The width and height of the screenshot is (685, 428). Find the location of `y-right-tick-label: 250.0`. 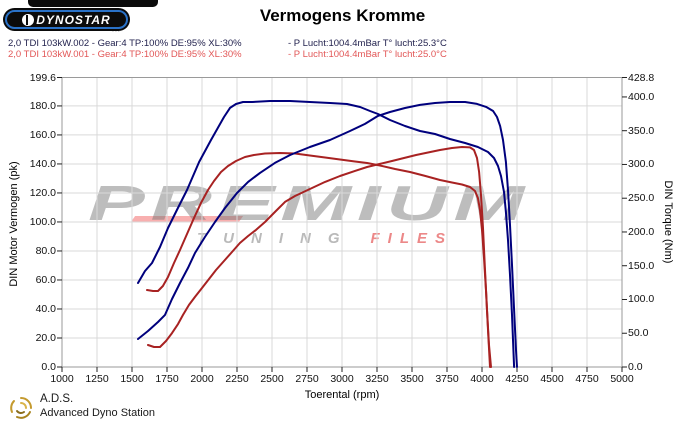

y-right-tick-label: 250.0 is located at coordinates (641, 198).